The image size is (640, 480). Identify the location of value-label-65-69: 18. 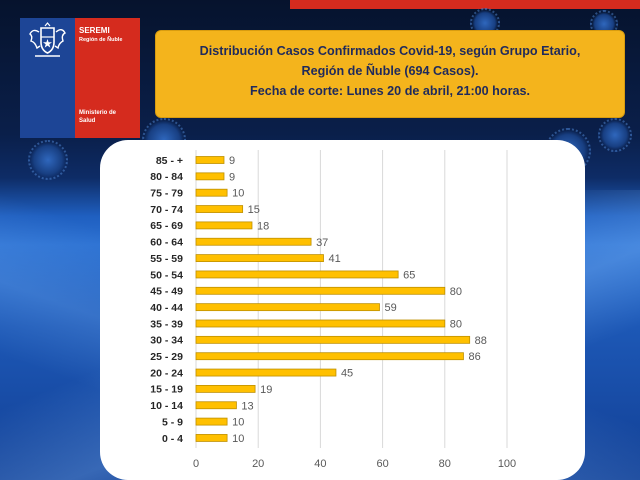
(263, 226).